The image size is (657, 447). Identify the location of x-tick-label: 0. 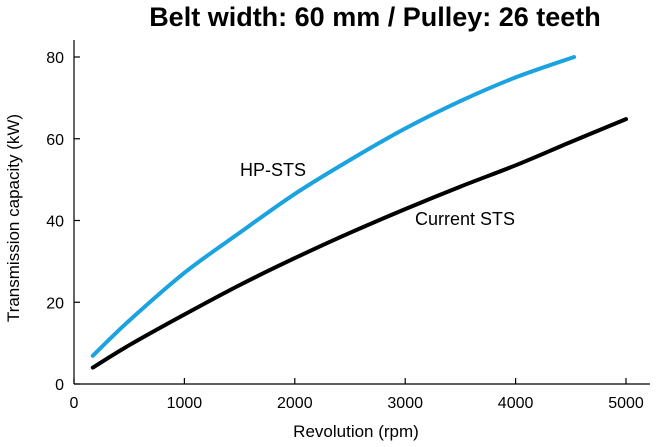
(74, 403).